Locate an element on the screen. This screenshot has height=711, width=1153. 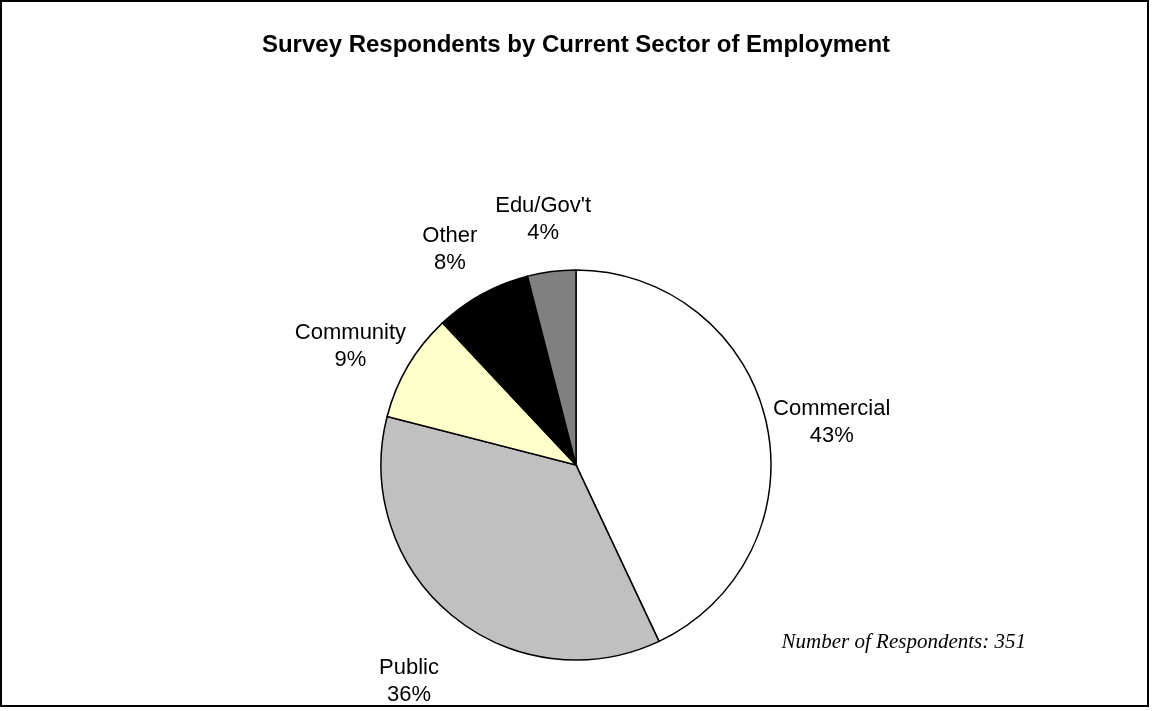
slice-label: Public is located at coordinates (409, 666).